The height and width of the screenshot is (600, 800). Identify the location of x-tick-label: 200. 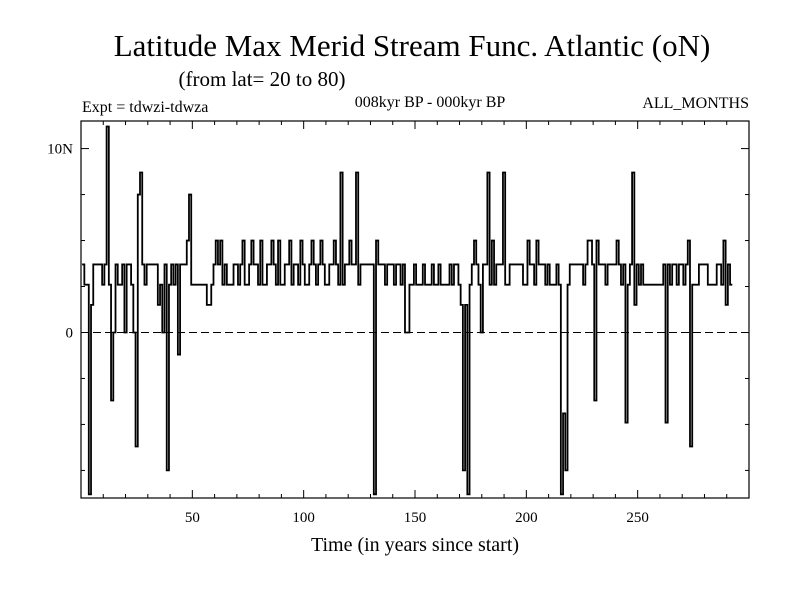
(526, 518).